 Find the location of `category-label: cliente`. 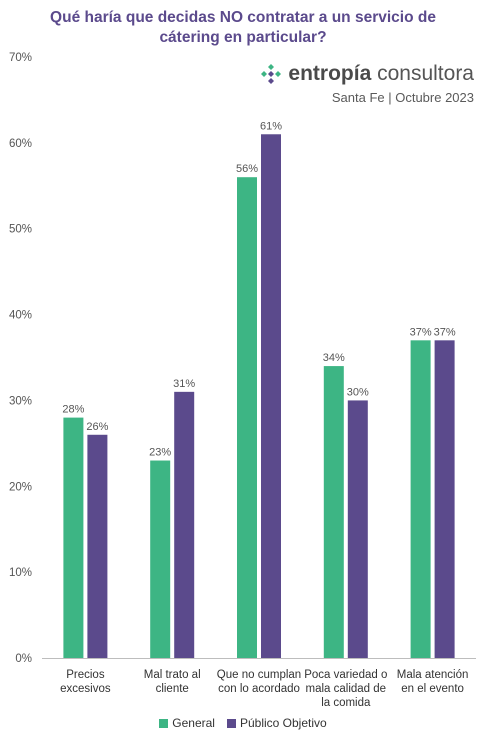

category-label: cliente is located at coordinates (172, 689).